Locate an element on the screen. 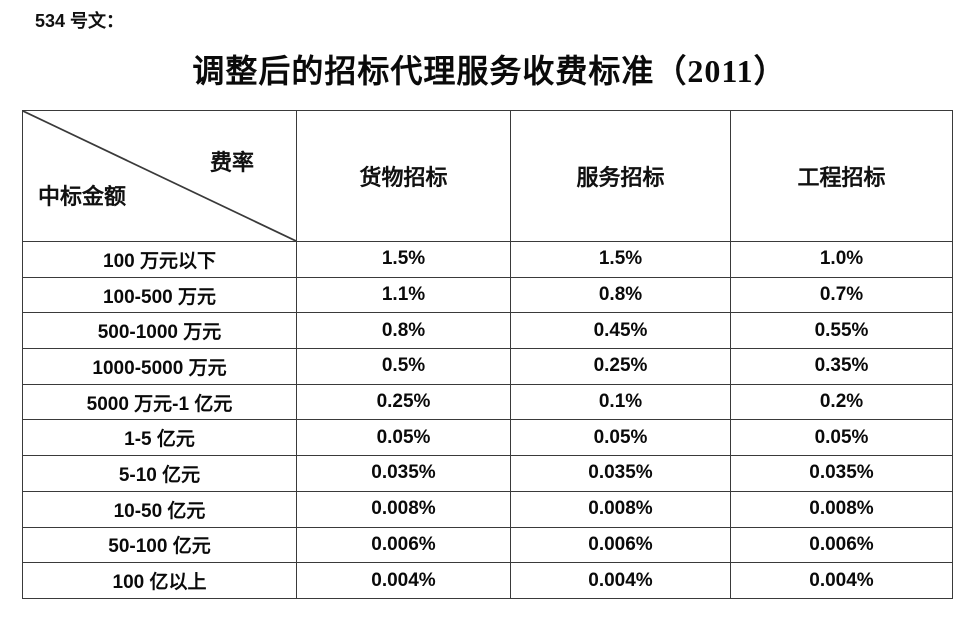 This screenshot has width=979, height=629. diagonal-divider-line is located at coordinates (159, 176).